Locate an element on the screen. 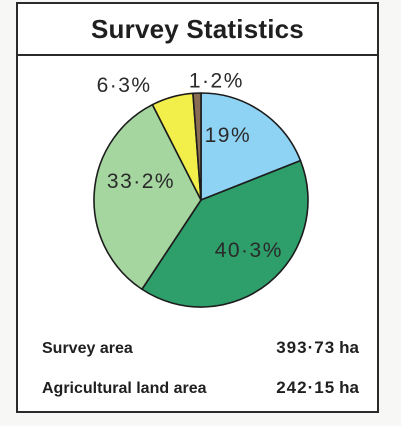  survey-area-value: 393·73 ha is located at coordinates (317, 348).